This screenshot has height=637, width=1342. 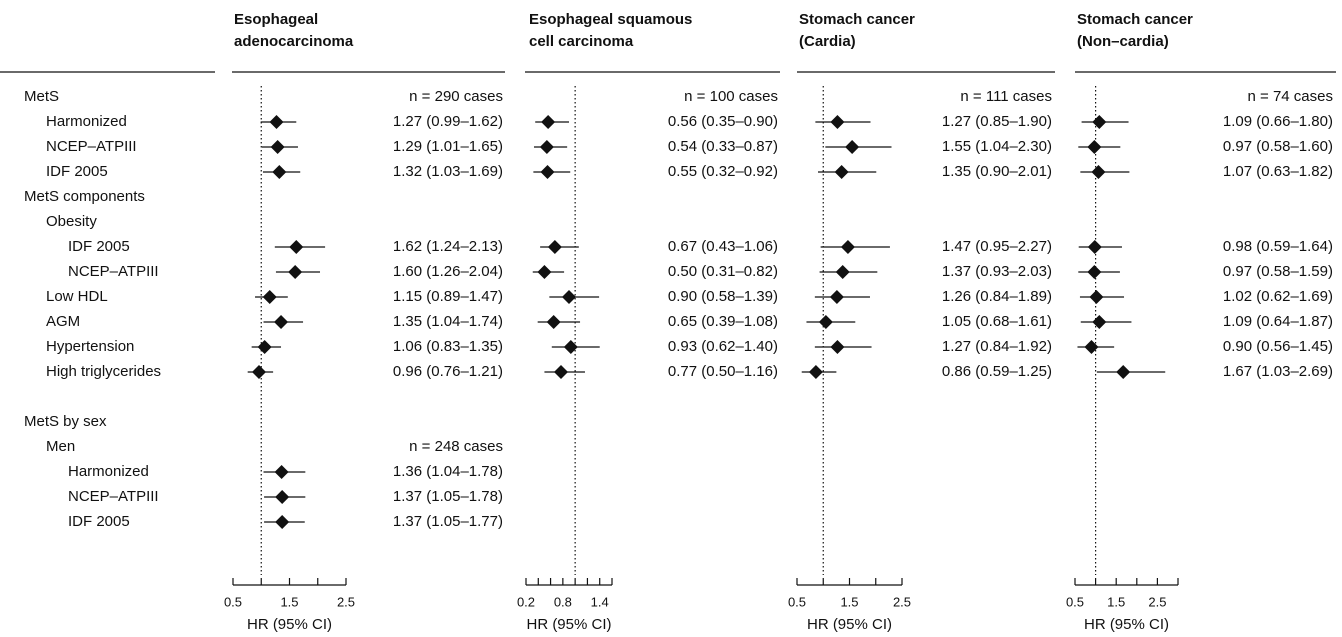 I want to click on panel-title: Esophageal squamous, so click(x=610, y=19).